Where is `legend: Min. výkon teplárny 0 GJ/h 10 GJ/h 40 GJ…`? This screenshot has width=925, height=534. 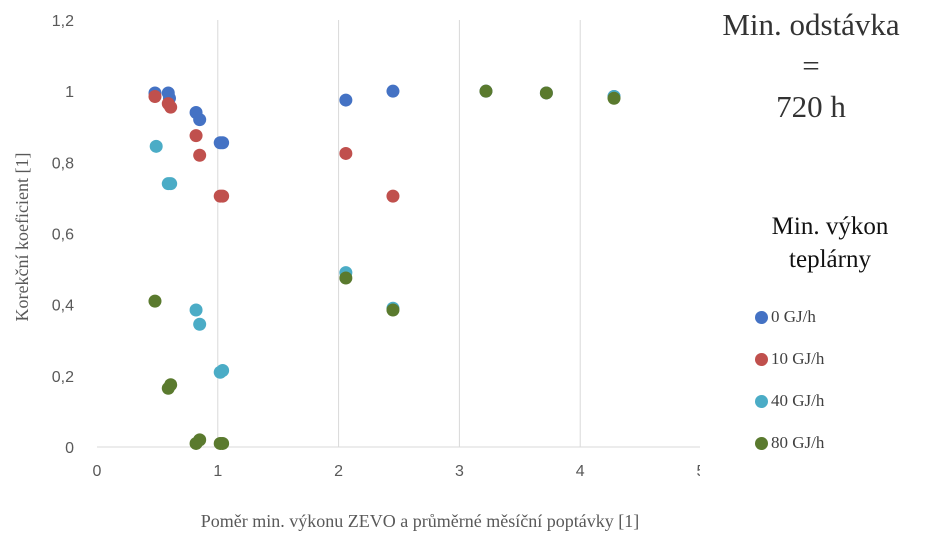 legend: Min. výkon teplárny 0 GJ/h 10 GJ/h 40 GJ… is located at coordinates (832, 337).